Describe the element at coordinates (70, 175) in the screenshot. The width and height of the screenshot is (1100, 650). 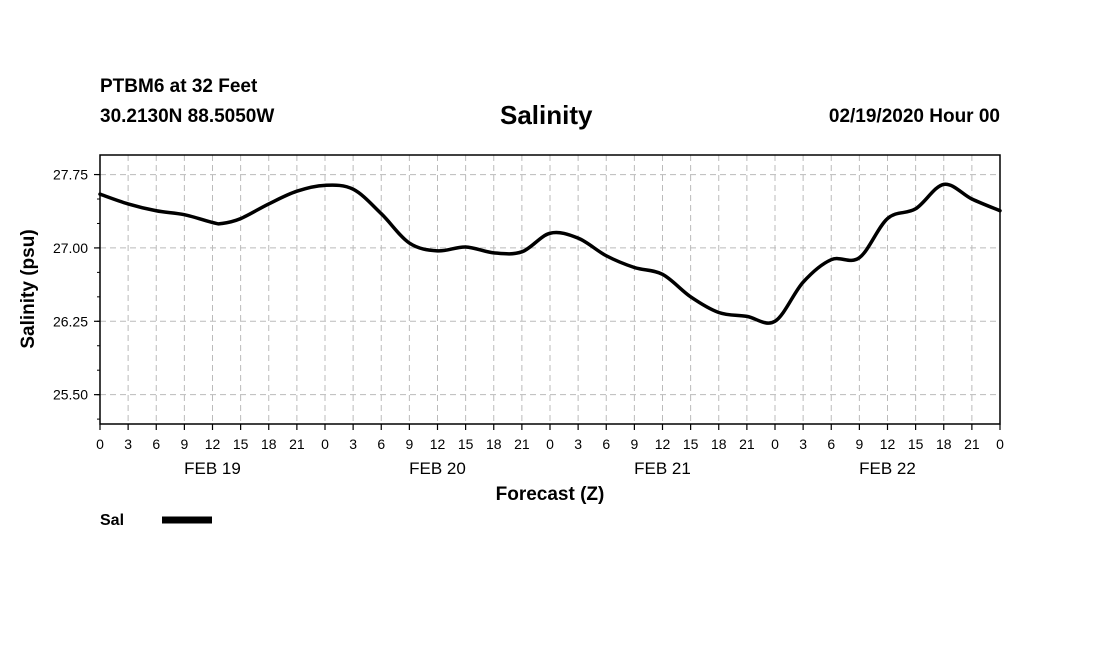
I see `y-tick-label: 27.75` at that location.